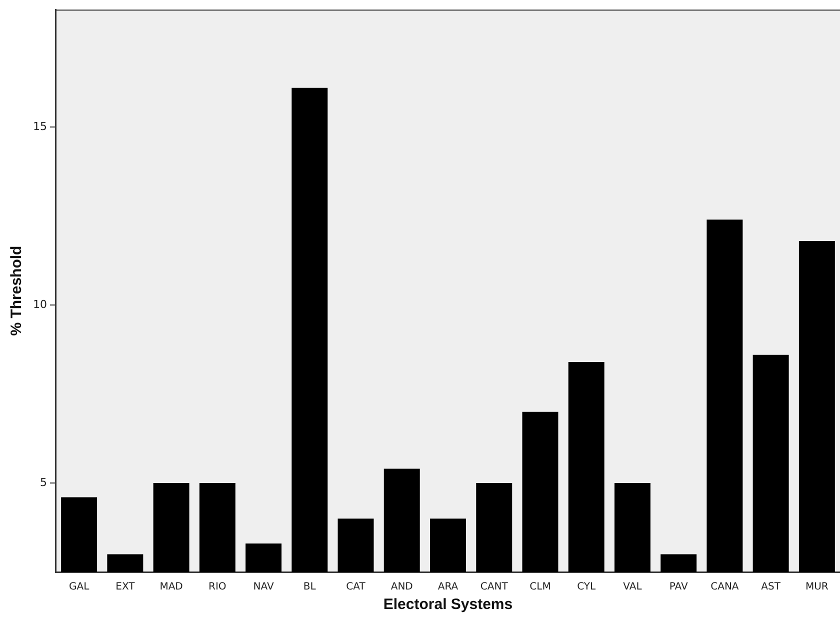  Describe the element at coordinates (678, 587) in the screenshot. I see `x-tick-label: PAV` at that location.